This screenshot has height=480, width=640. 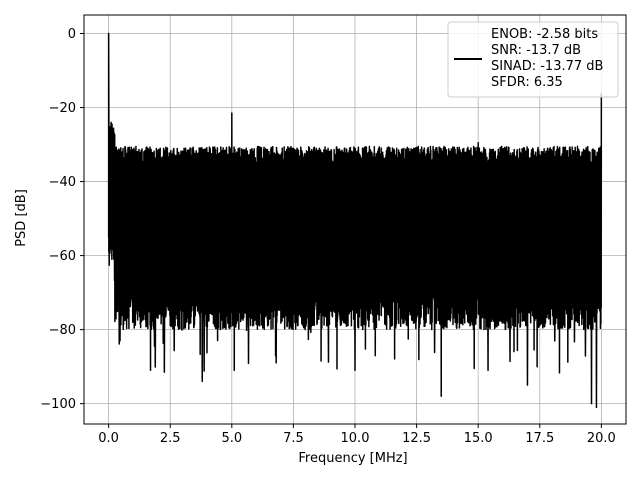 I want to click on legend-box, so click(x=533, y=59).